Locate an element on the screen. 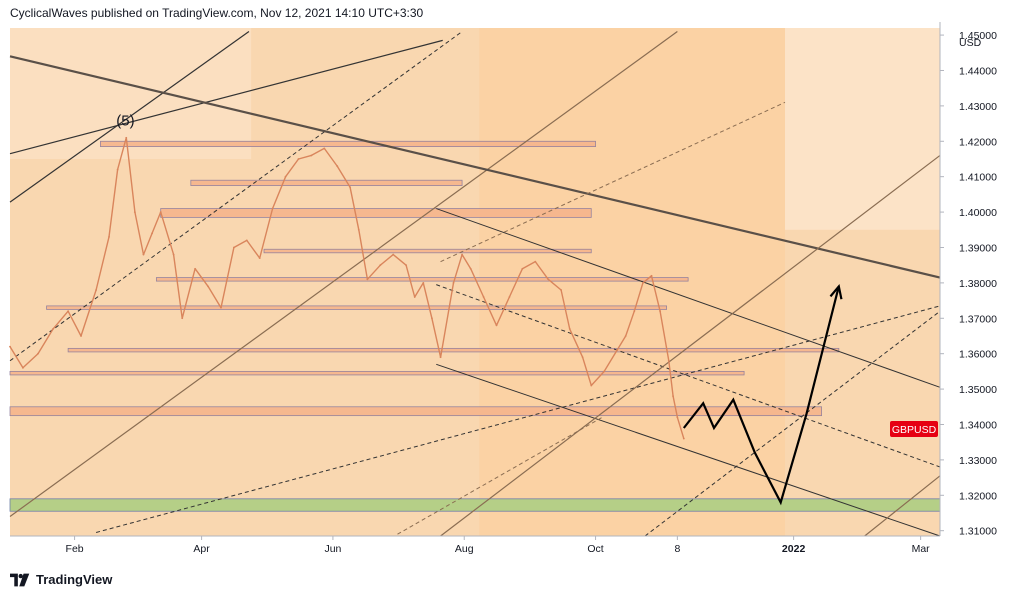 Image resolution: width=1009 pixels, height=598 pixels. time-tick-label: 2022 is located at coordinates (794, 549).